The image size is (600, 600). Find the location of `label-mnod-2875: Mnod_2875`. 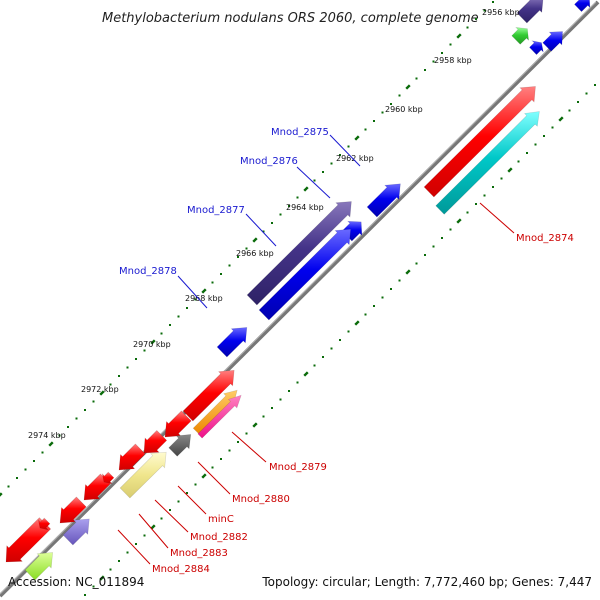

label-mnod-2875: Mnod_2875 is located at coordinates (300, 132).